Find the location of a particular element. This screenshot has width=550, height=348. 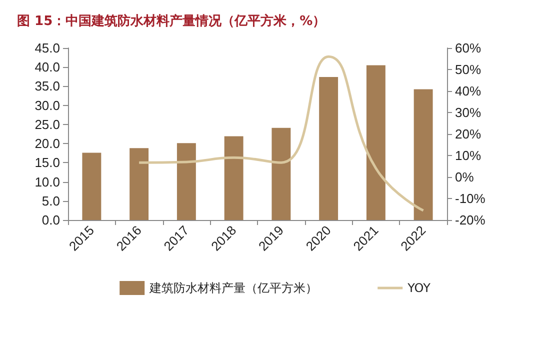

y2-tick-label: 10% is located at coordinates (468, 155).